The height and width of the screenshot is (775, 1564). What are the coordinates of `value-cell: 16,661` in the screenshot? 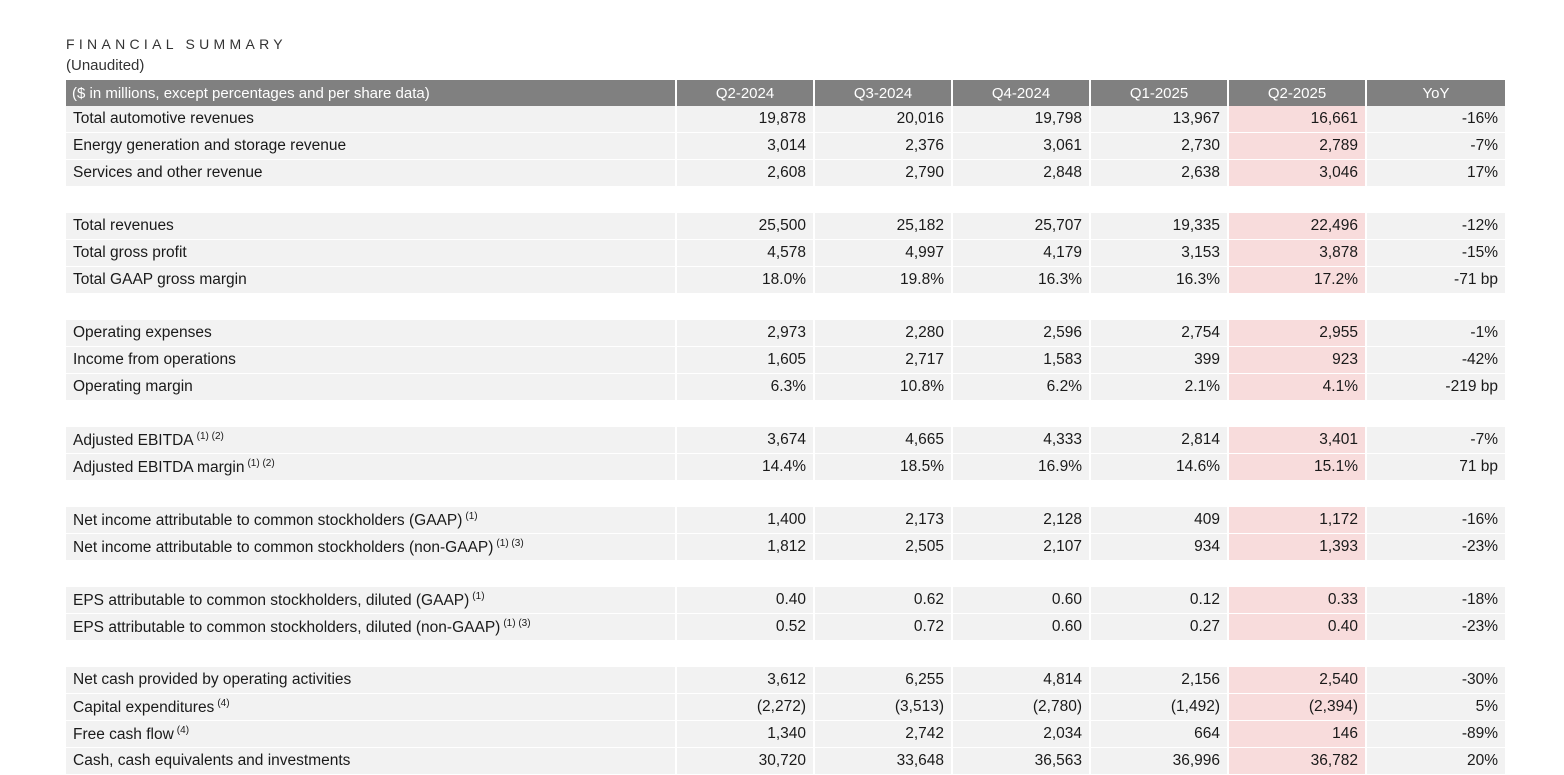 It's located at (1298, 119).